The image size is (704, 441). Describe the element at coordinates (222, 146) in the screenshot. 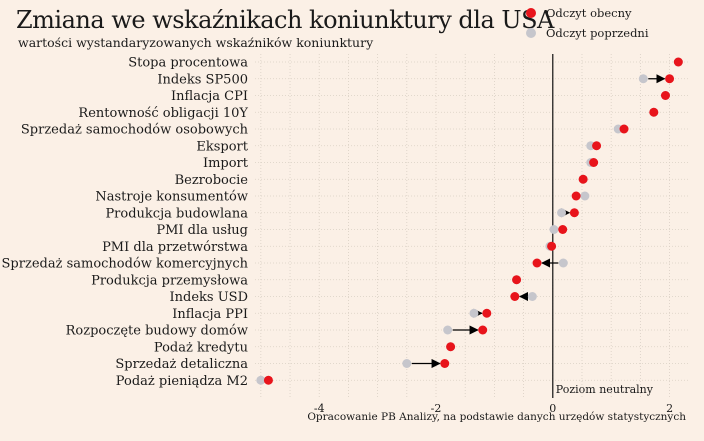

I see `category-label: Eksport` at that location.